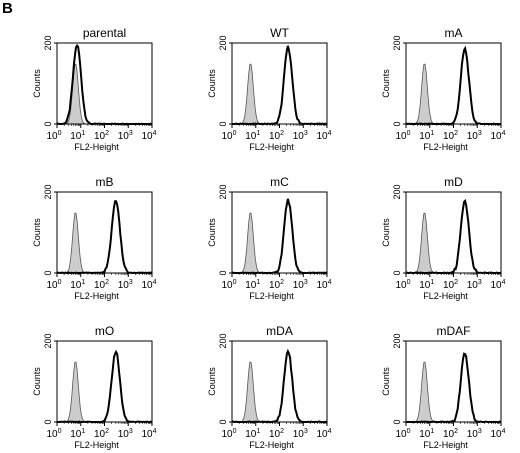 This screenshot has width=520, height=453. What do you see at coordinates (269, 238) in the screenshot?
I see `histogram-panel: mC 0 200 Counts 100 10¹ 10² 10³ 10⁴ FL2-Height` at bounding box center [269, 238].